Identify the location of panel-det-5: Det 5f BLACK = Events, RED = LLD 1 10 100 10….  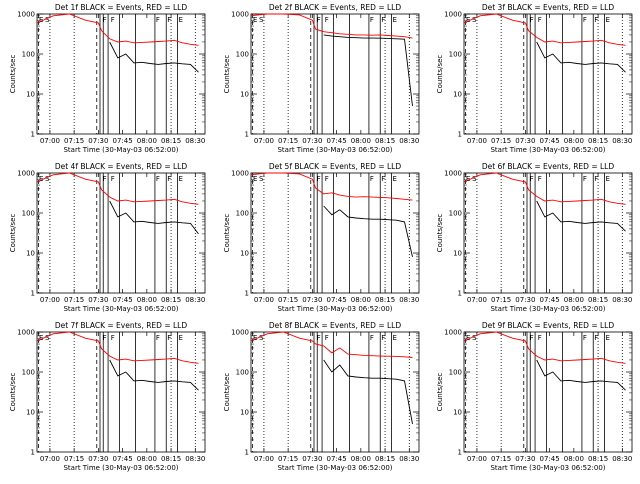
(321, 237).